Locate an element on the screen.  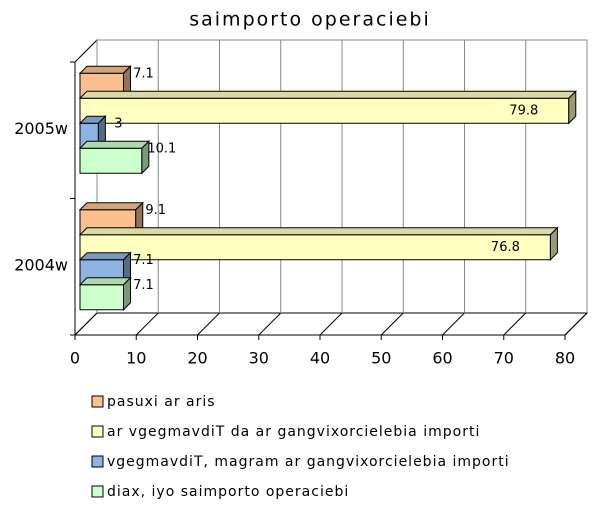
x-tick-label: 70 is located at coordinates (504, 358).